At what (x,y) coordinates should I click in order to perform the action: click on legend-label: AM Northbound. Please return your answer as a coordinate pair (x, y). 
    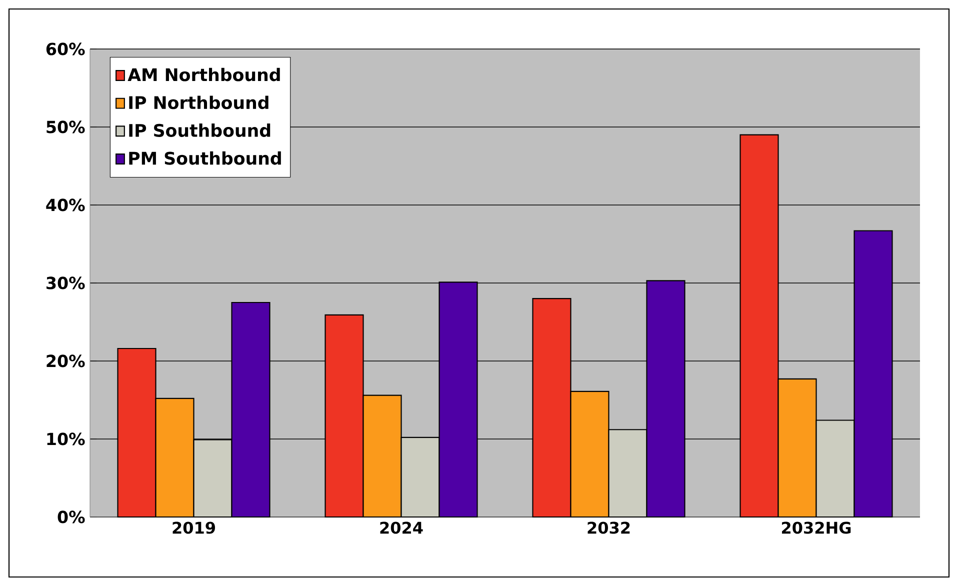
    Looking at the image, I should click on (204, 75).